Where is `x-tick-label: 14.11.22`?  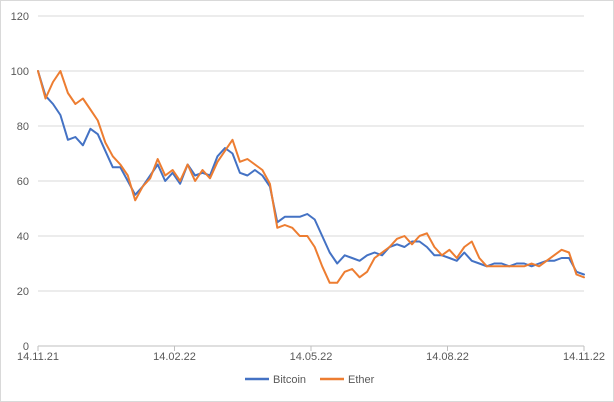
x-tick-label: 14.11.22 is located at coordinates (584, 357).